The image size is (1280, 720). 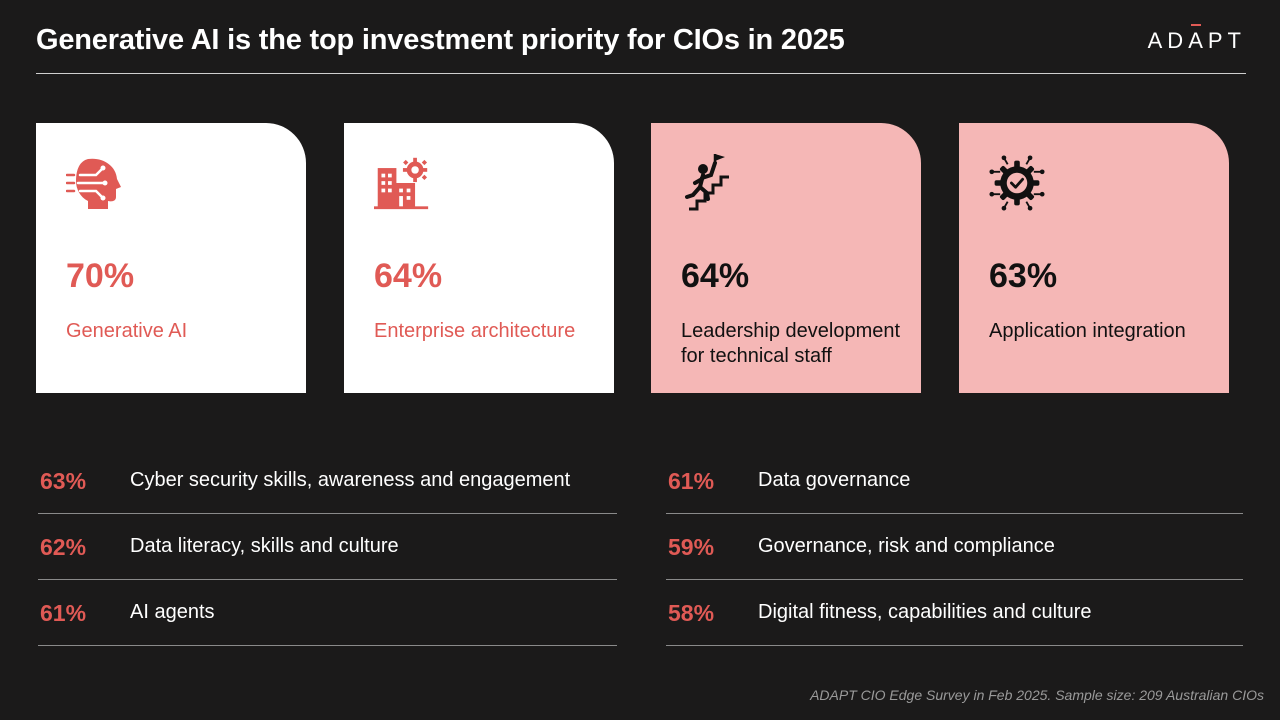 What do you see at coordinates (401, 183) in the screenshot?
I see `building-gear-icon` at bounding box center [401, 183].